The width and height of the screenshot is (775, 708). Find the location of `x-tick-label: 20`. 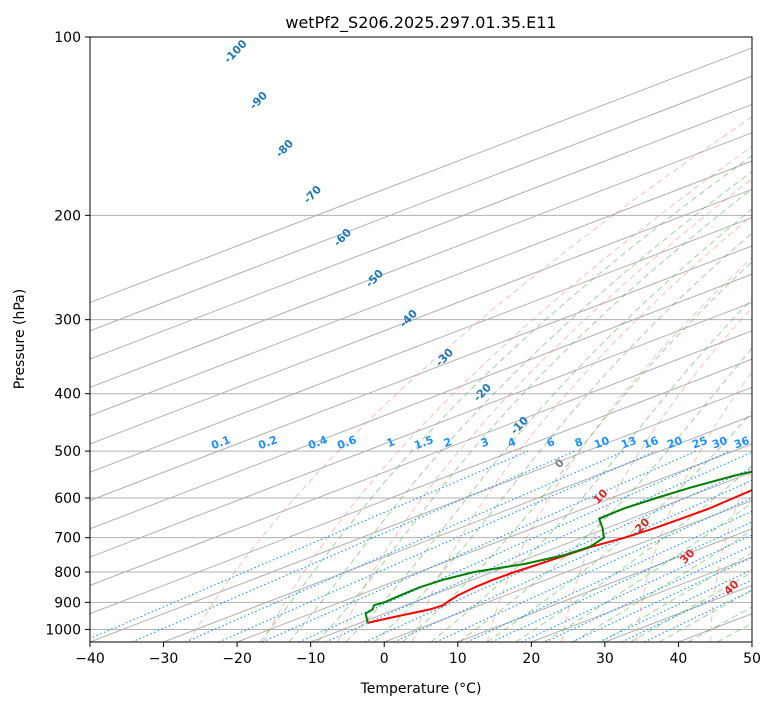

x-tick-label: 20 is located at coordinates (531, 659).